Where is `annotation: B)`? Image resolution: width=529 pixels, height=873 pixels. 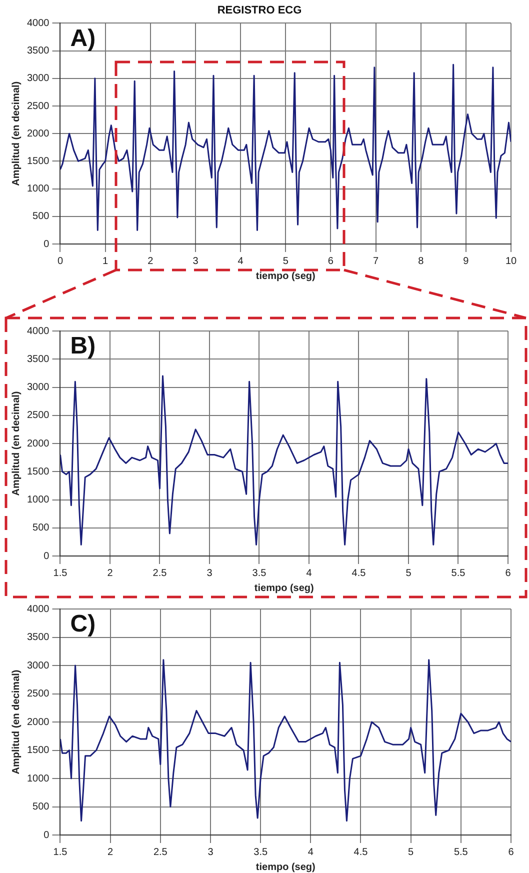
annotation: B) is located at coordinates (83, 346).